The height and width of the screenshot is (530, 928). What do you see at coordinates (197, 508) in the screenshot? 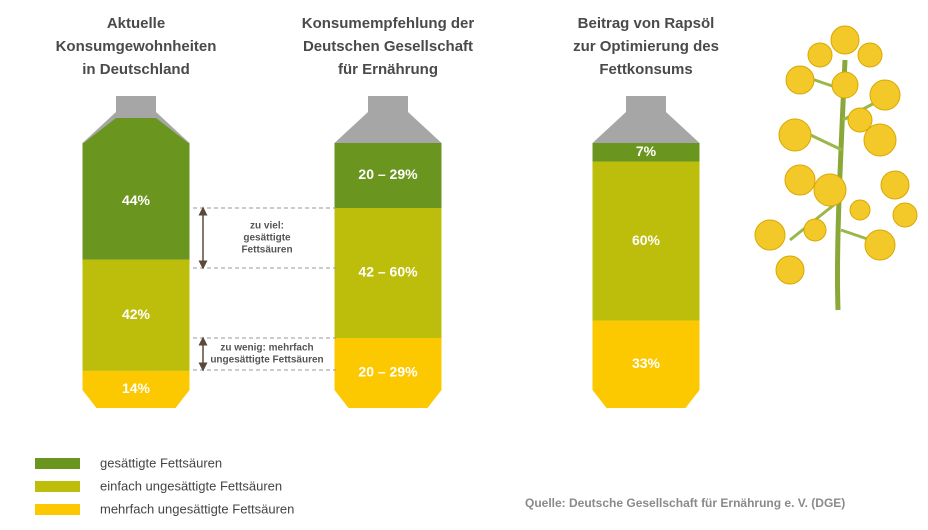
I see `legend-label: mehrfach ungesättigte Fettsäuren` at bounding box center [197, 508].